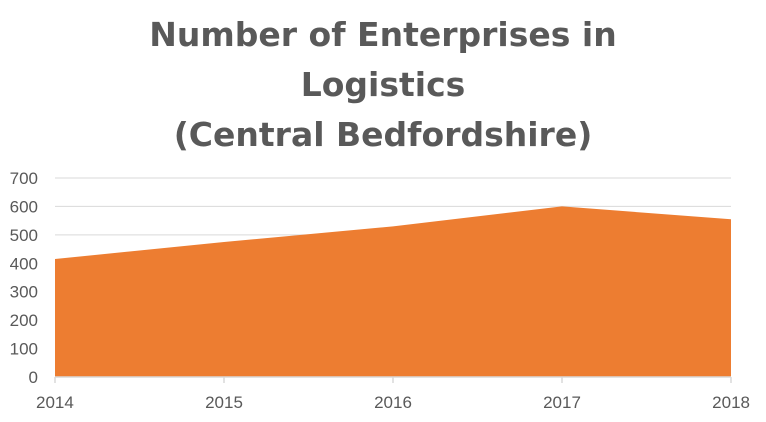  I want to click on chart-title-line-1: Number of Enterprises in, so click(383, 34).